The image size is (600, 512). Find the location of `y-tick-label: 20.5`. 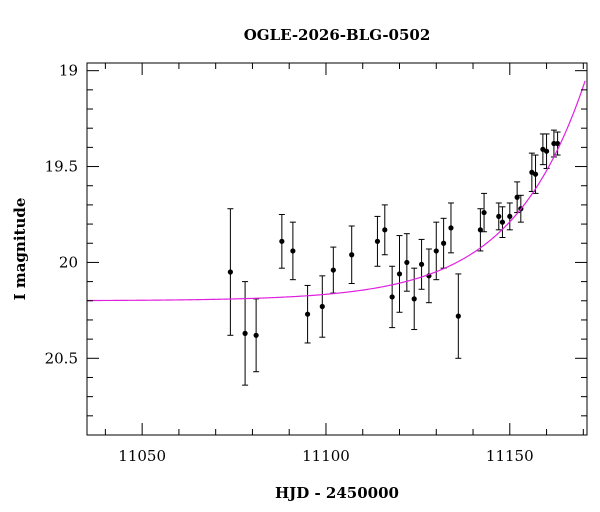

y-tick-label: 20.5 is located at coordinates (61, 358).